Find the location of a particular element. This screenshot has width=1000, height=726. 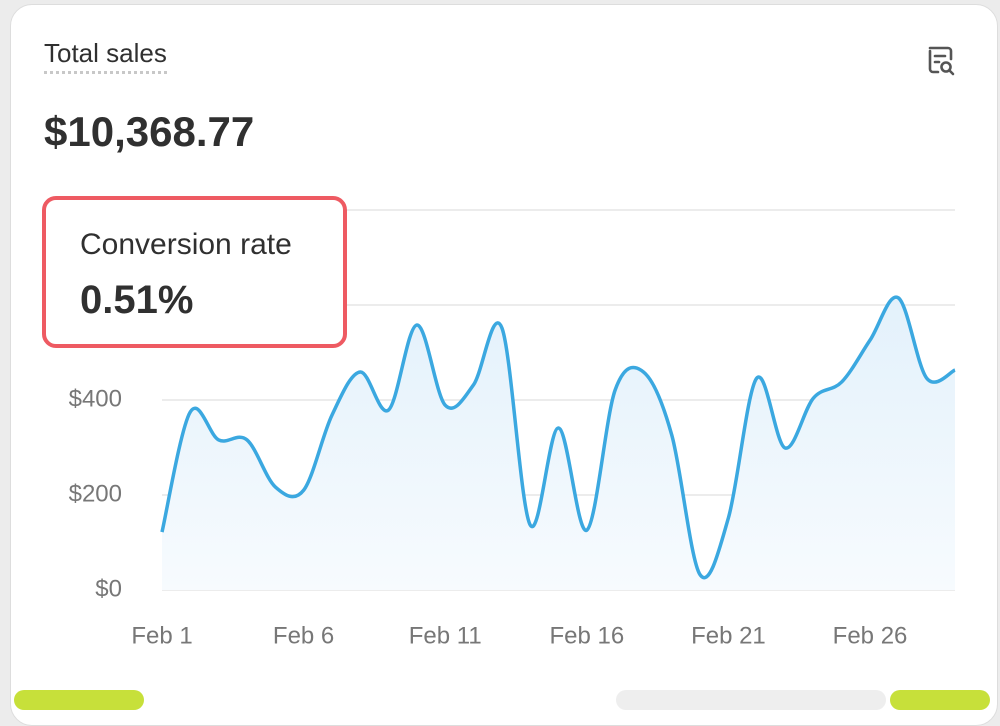

x-tick-label: Feb 21 is located at coordinates (728, 635).